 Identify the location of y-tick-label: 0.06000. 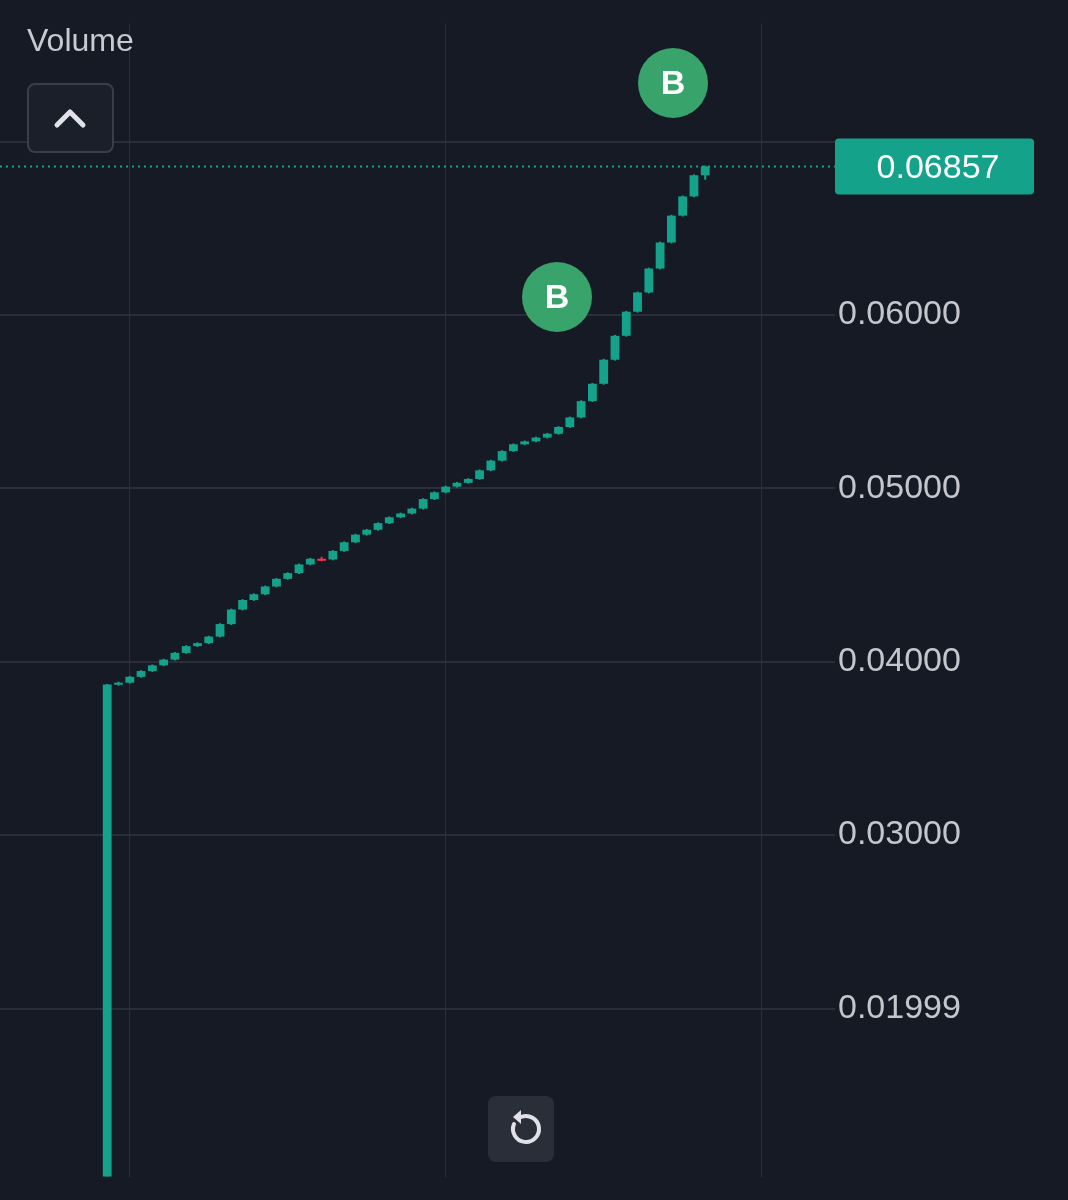
(899, 312).